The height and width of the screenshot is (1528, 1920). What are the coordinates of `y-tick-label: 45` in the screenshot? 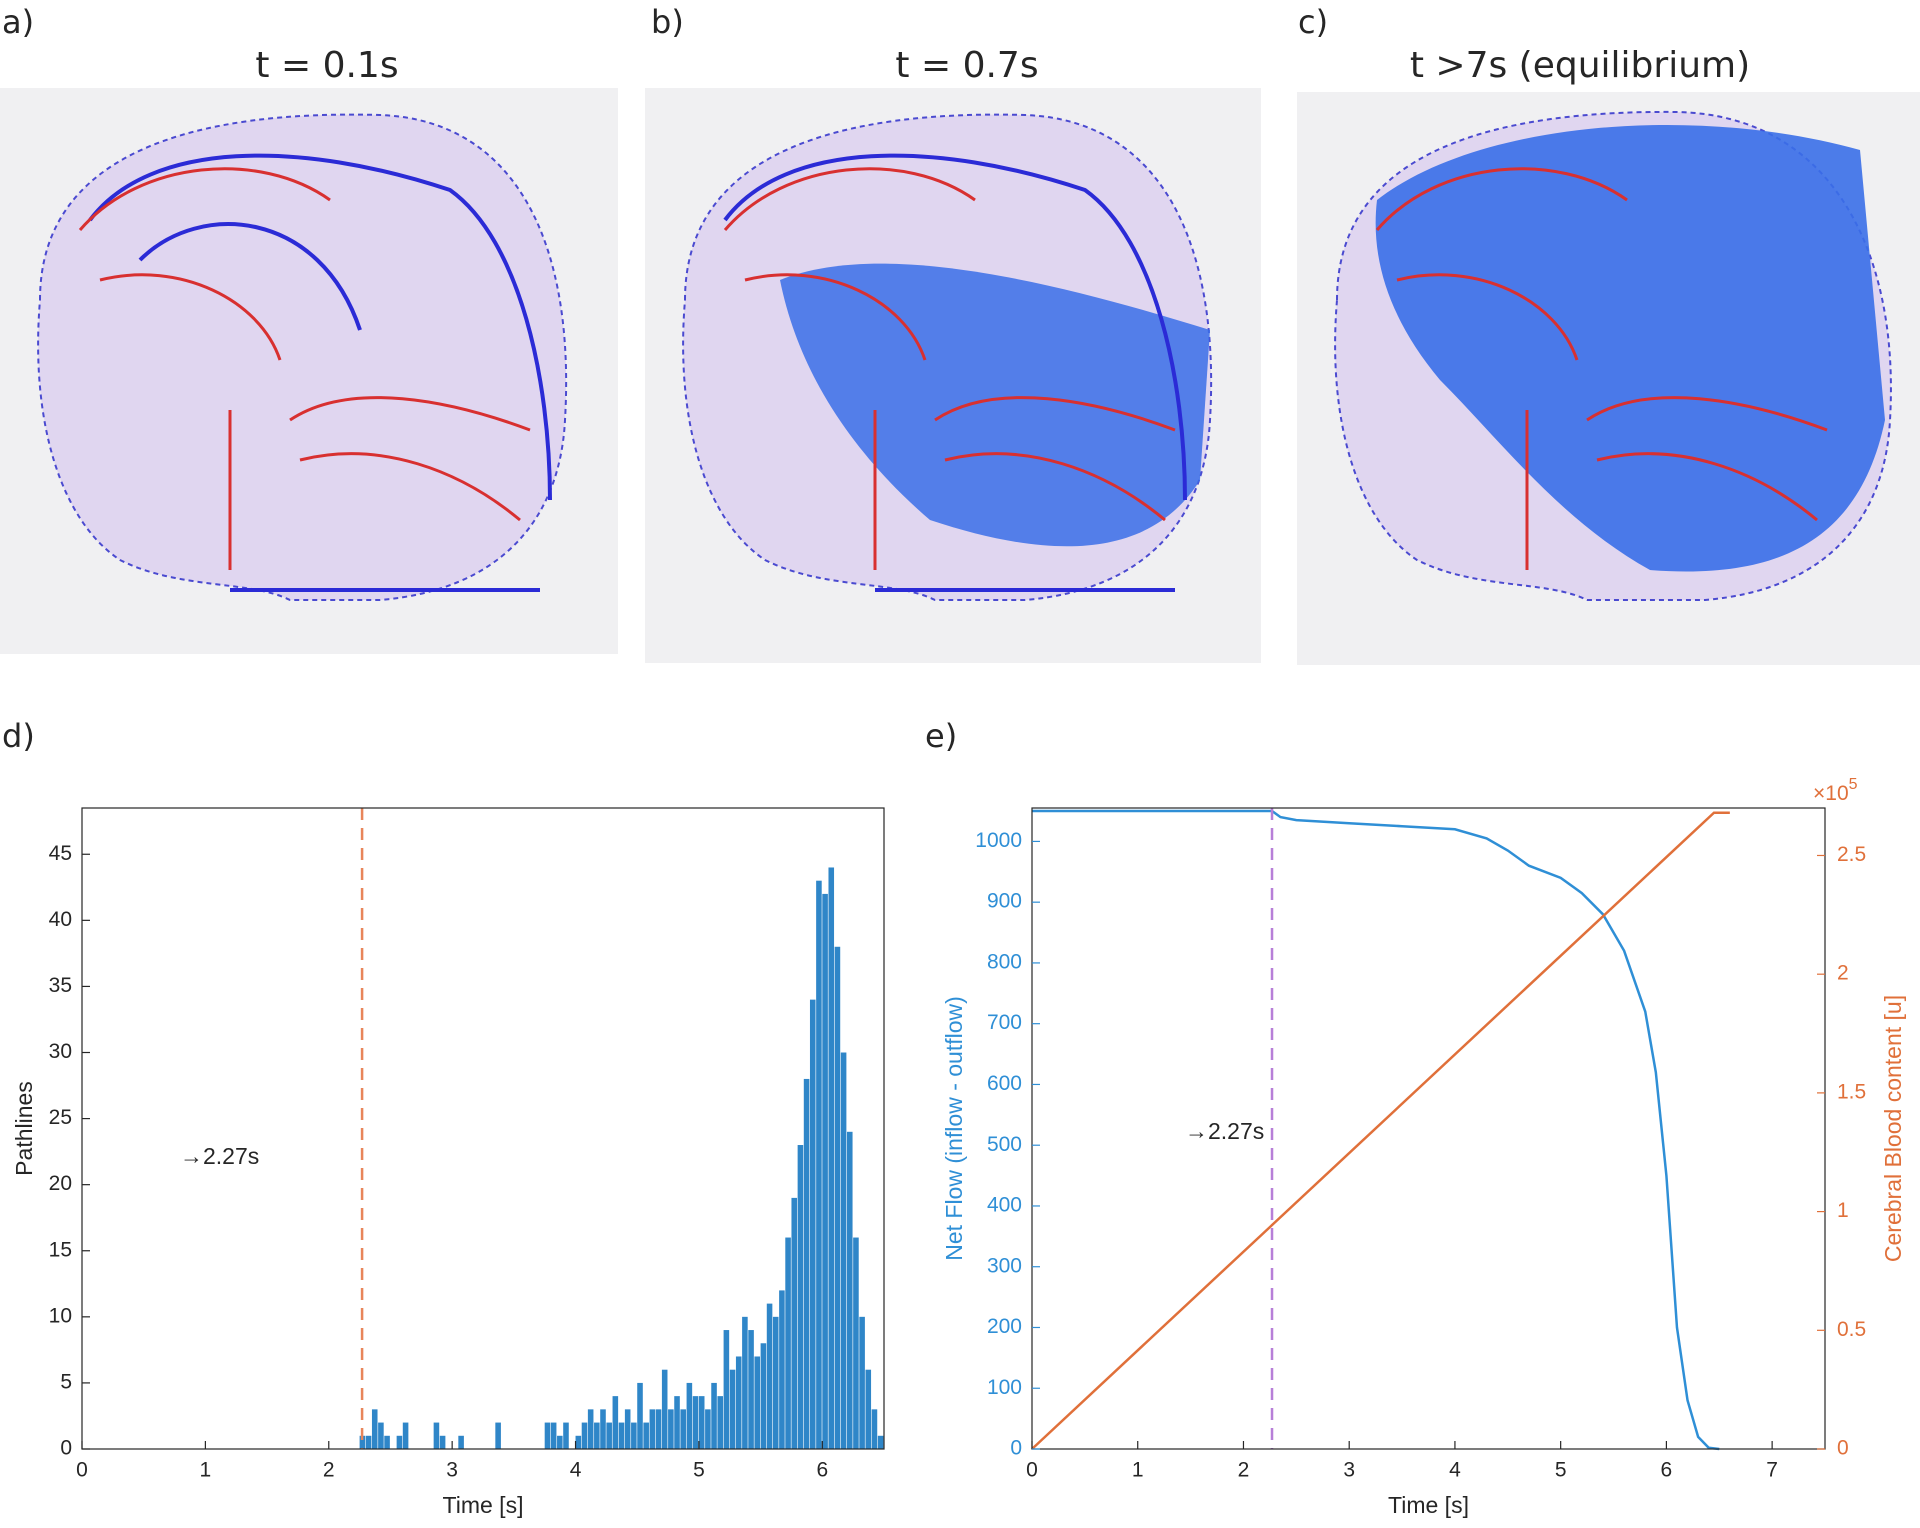 It's located at (60, 853).